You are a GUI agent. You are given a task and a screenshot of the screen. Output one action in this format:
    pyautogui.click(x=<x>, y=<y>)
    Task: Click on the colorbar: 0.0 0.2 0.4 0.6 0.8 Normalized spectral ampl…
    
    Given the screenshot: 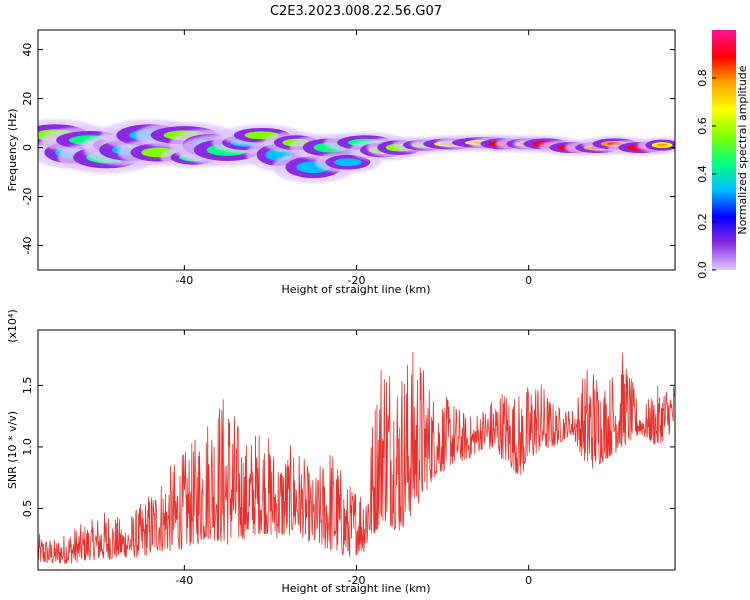 What is the action you would take?
    pyautogui.click(x=722, y=154)
    